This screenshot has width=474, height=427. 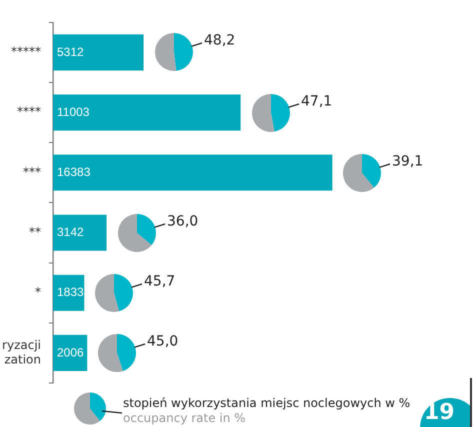 What do you see at coordinates (160, 281) in the screenshot?
I see `data-label: 45,7` at bounding box center [160, 281].